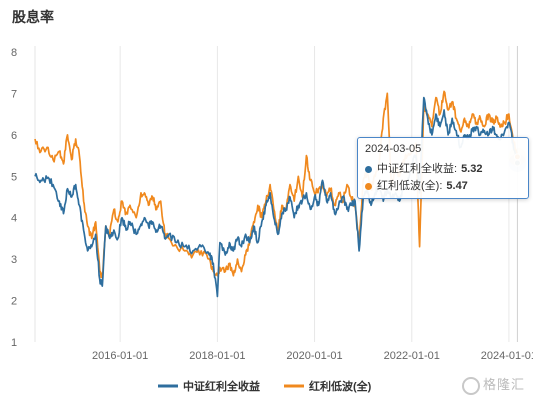  I want to click on tooltip-series-name: 中证红利全收益, so click(415, 169).